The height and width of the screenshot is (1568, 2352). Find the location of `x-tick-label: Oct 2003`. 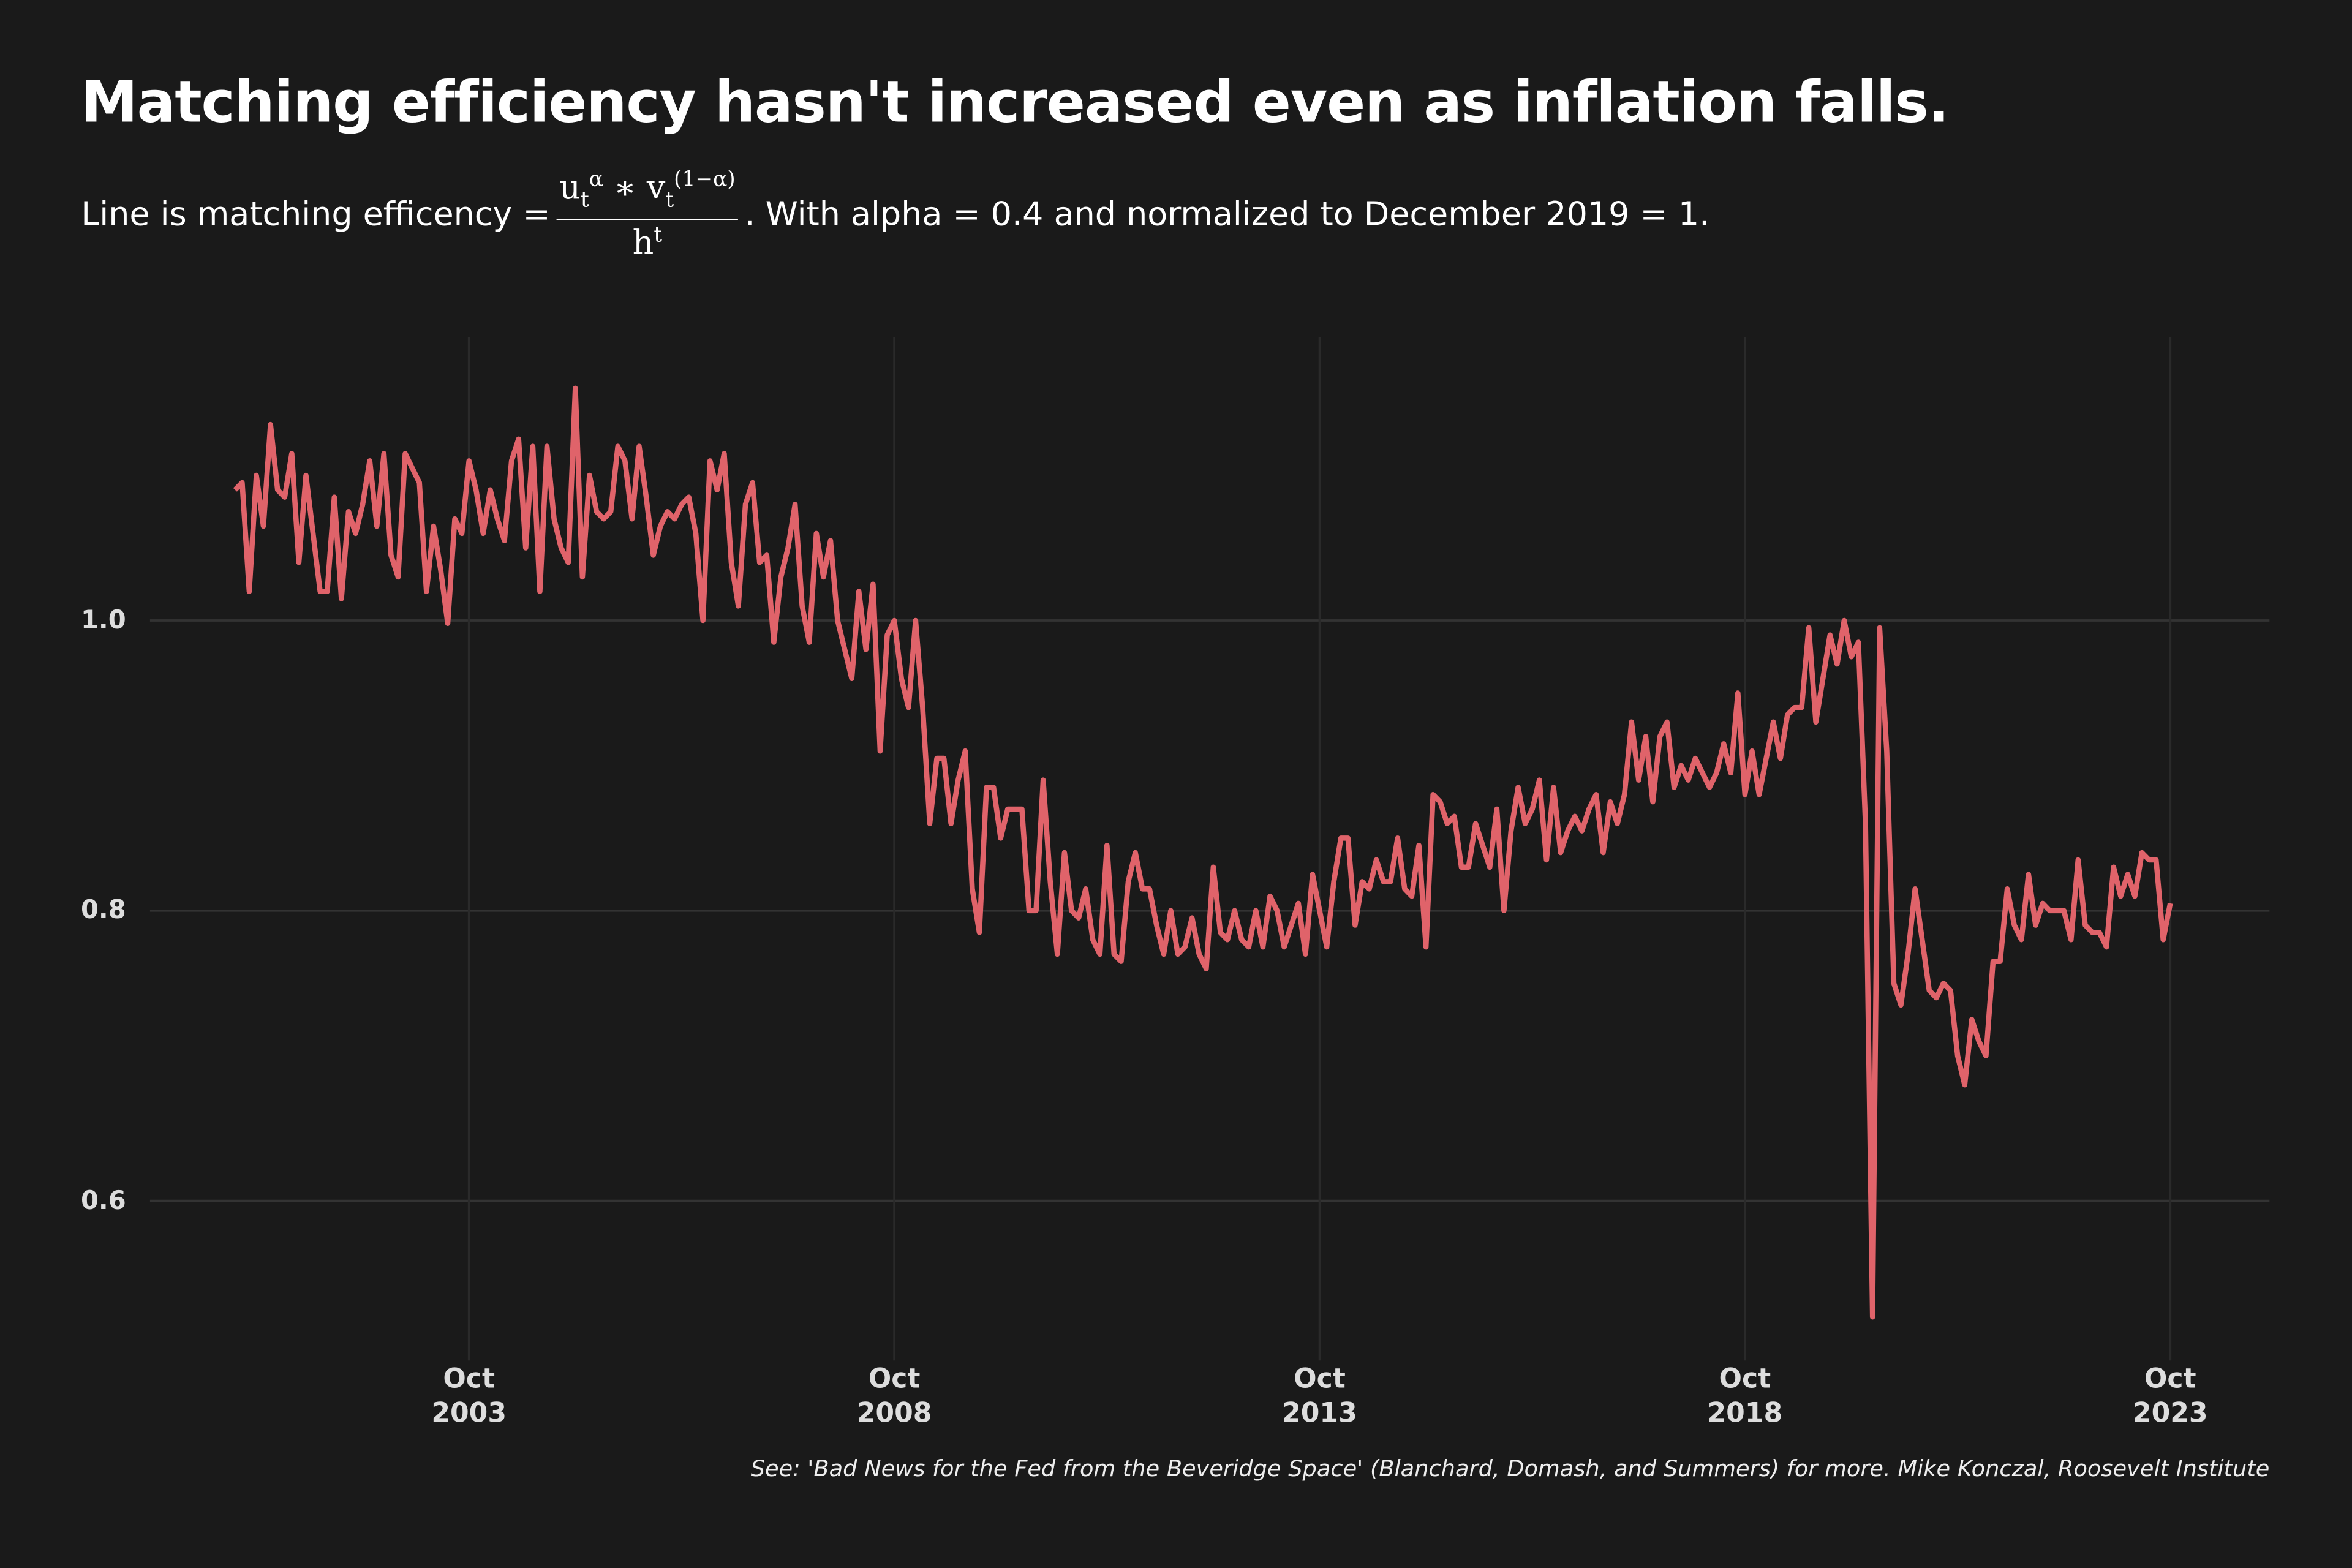

x-tick-label: Oct 2003 is located at coordinates (469, 1396).